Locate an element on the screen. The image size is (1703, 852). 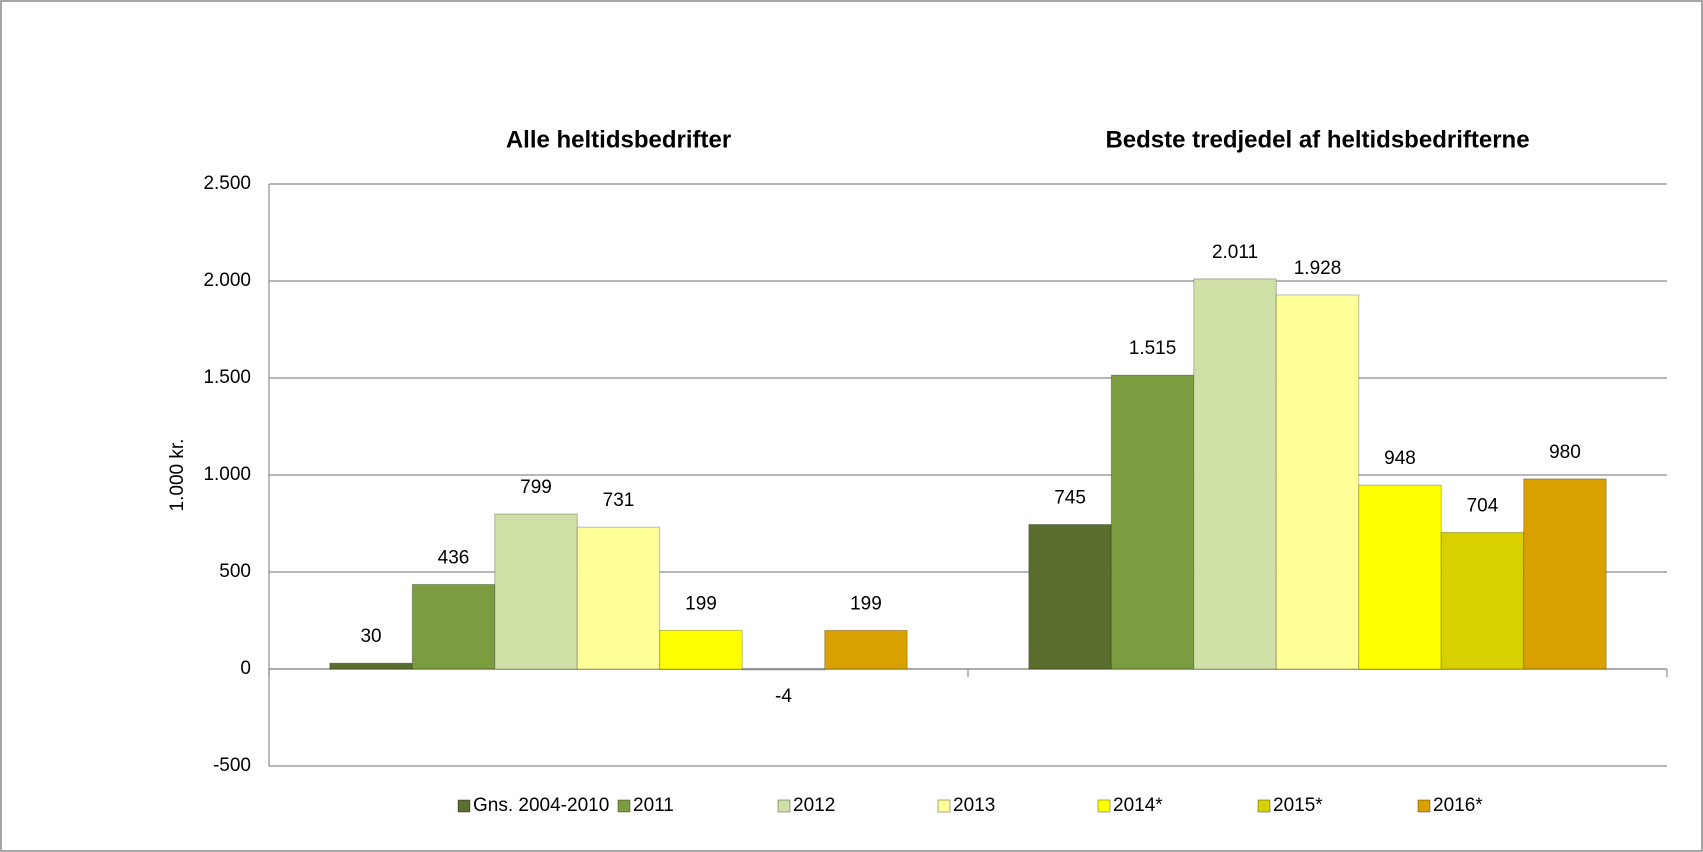
y-tick-label: 500 is located at coordinates (235, 571).